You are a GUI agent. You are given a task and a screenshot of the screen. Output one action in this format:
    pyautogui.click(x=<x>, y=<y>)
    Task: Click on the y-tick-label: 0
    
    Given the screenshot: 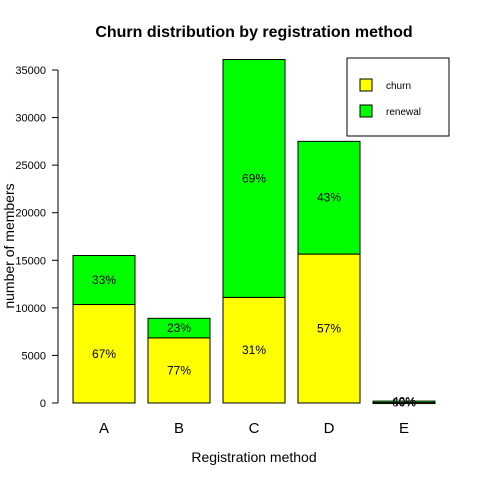 What is the action you would take?
    pyautogui.click(x=43, y=404)
    